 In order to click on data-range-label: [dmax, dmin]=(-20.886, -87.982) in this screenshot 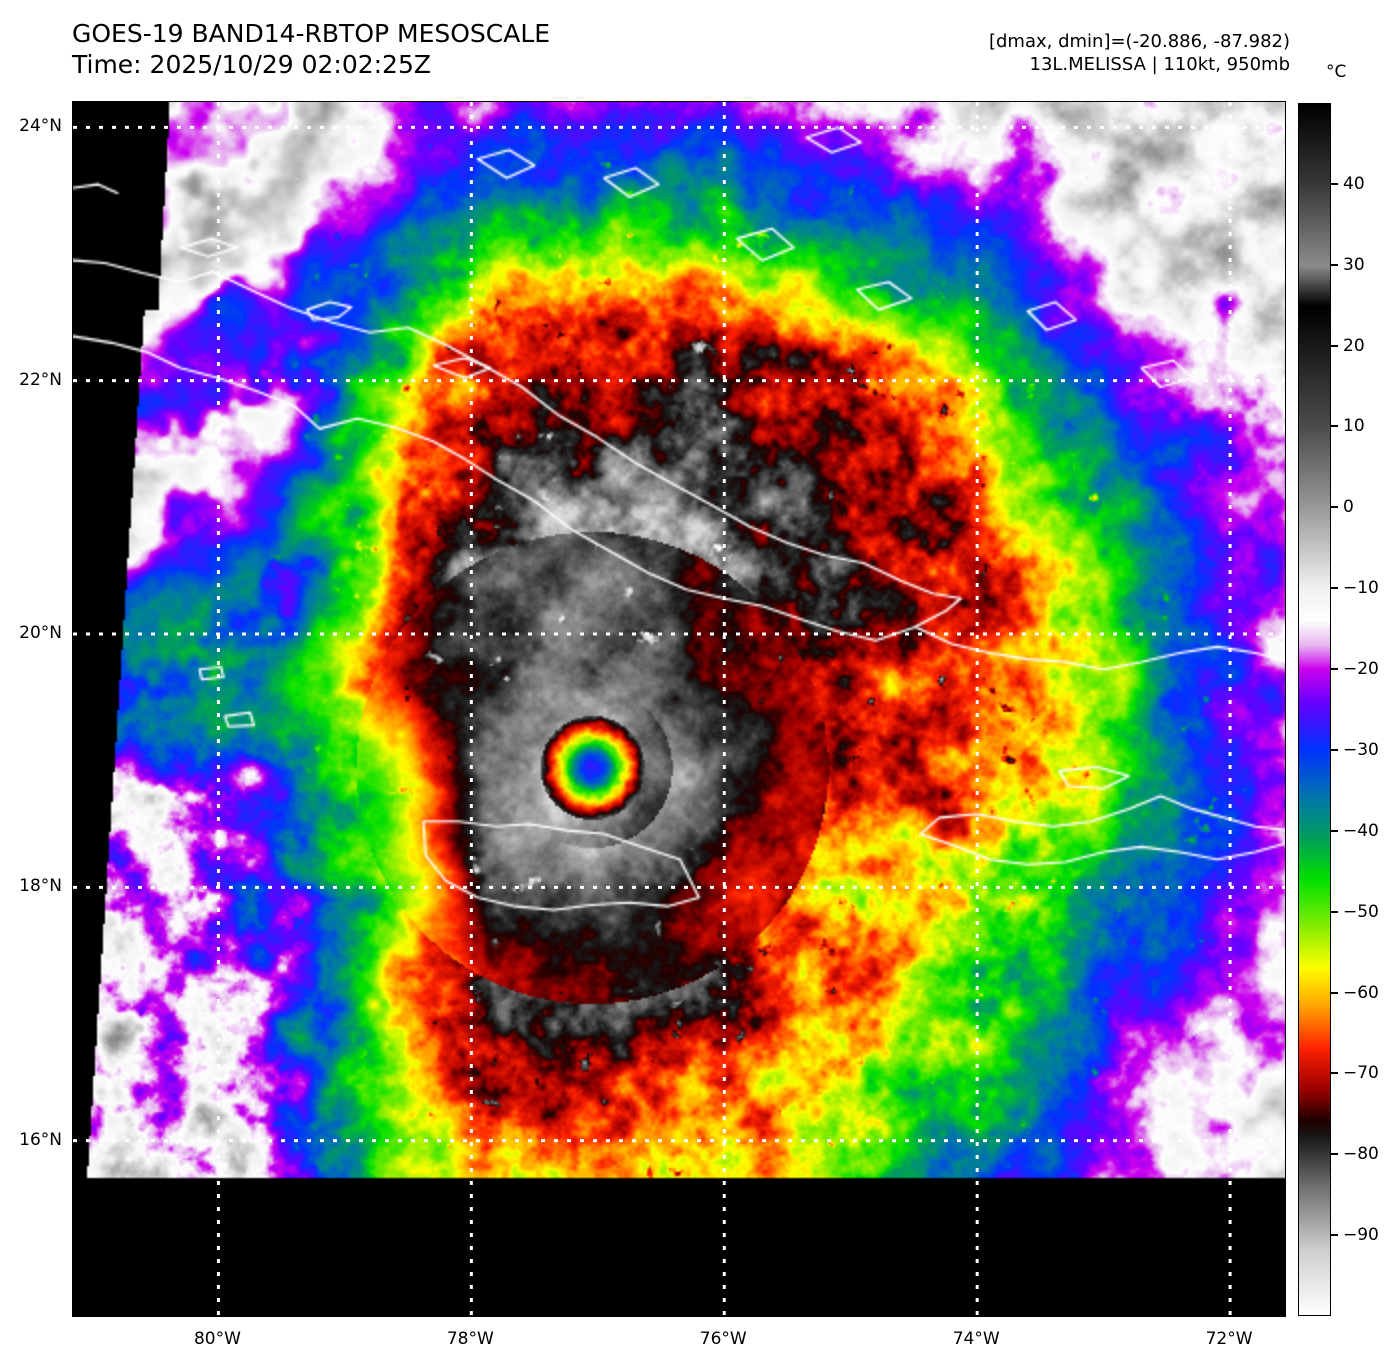, I will do `click(1139, 41)`.